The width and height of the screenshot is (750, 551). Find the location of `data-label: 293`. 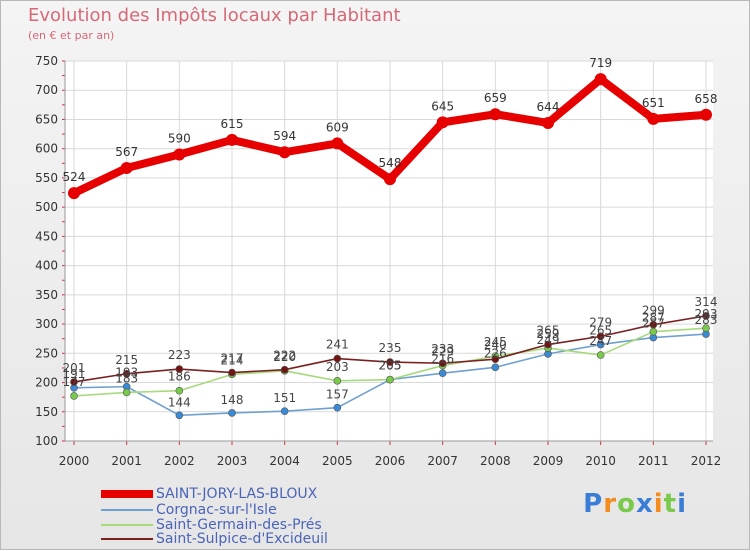

data-label: 293 is located at coordinates (706, 314).